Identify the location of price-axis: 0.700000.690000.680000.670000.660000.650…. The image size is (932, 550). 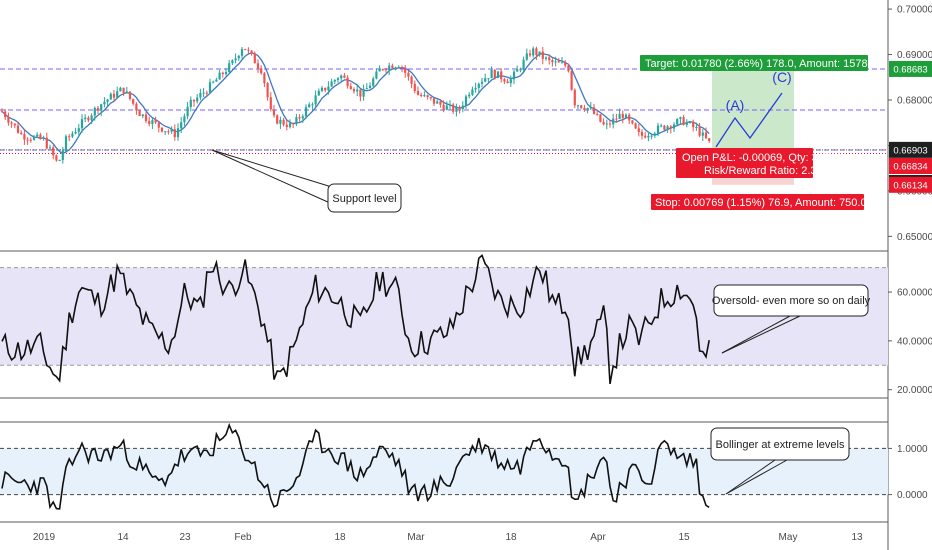
(910, 253).